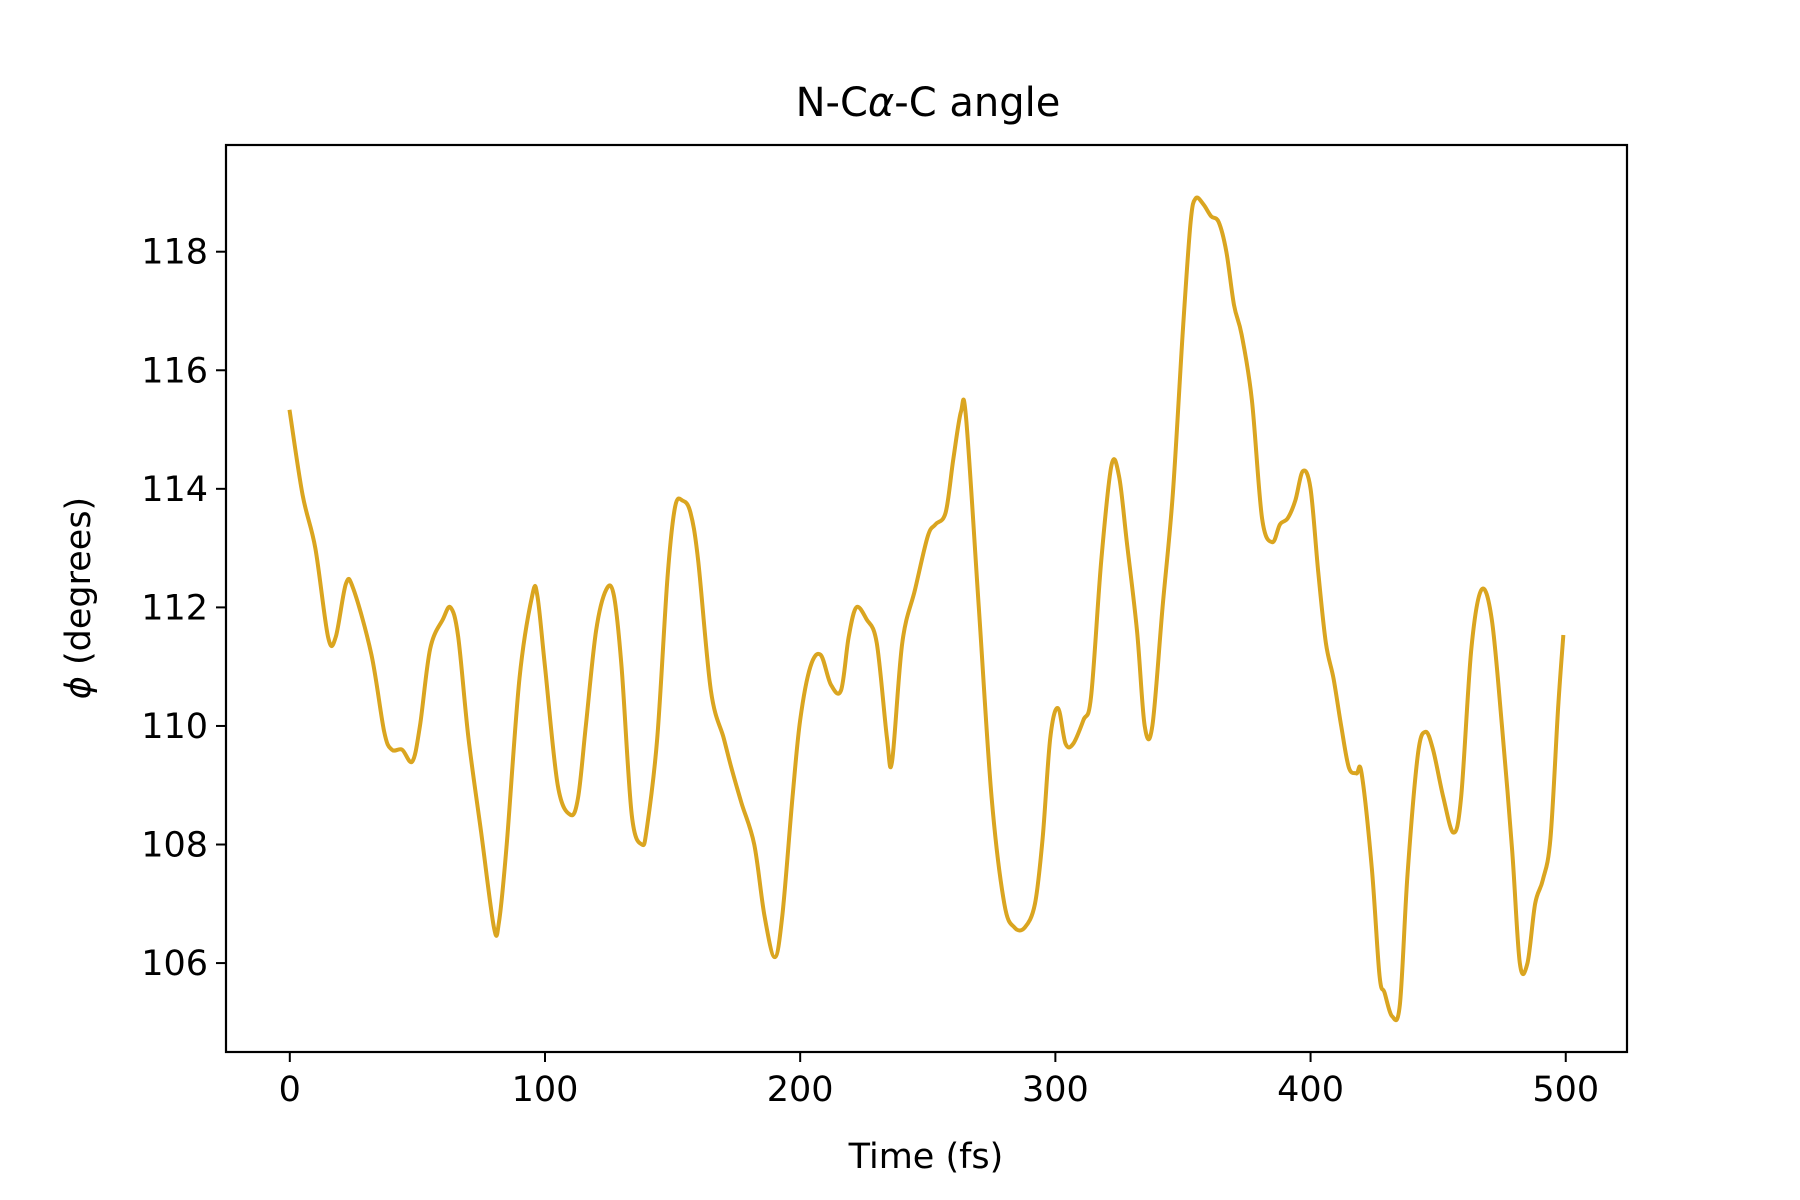 The width and height of the screenshot is (1800, 1200). What do you see at coordinates (174, 371) in the screenshot?
I see `y-tick-label: 116` at bounding box center [174, 371].